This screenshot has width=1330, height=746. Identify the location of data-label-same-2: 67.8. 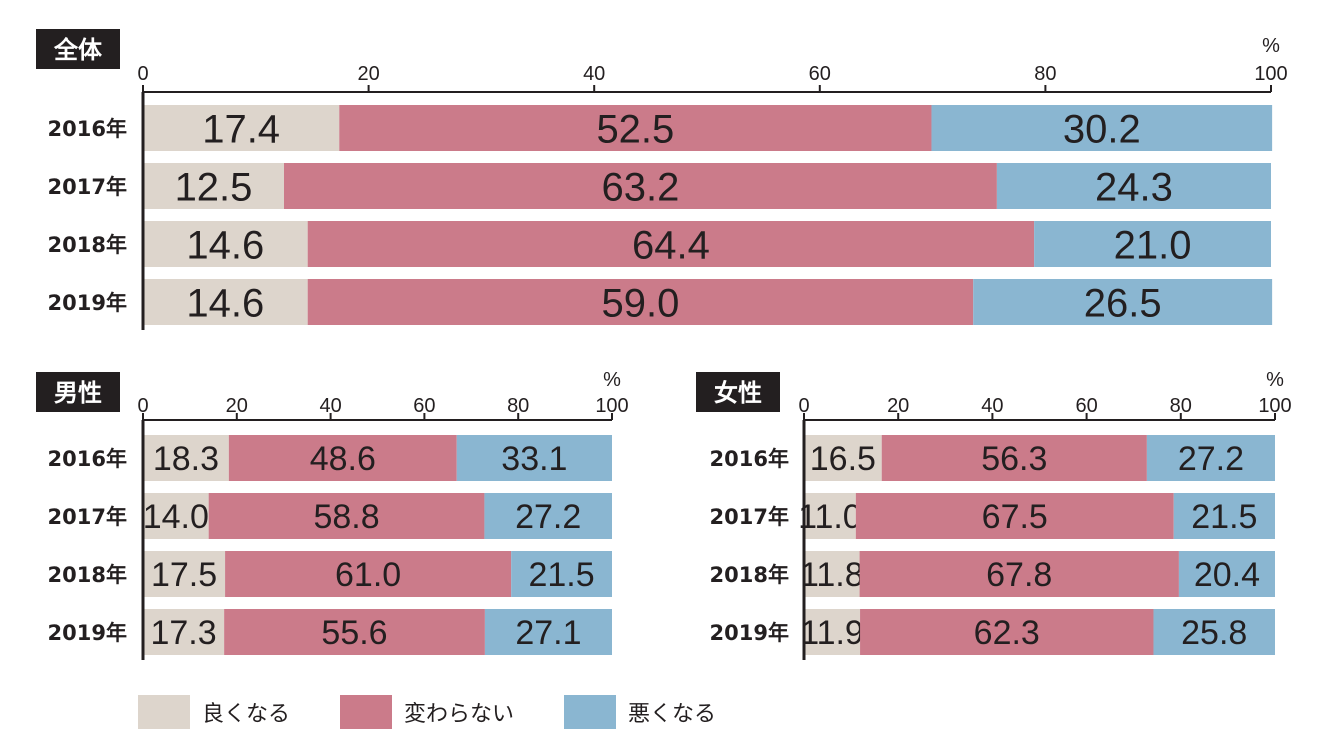
(1019, 575).